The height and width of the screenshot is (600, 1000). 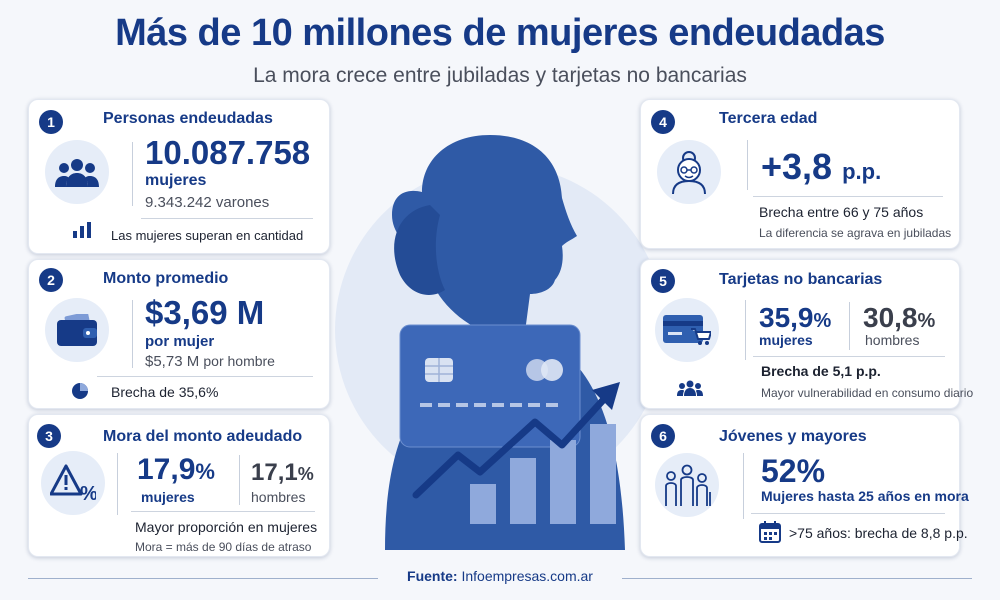 I want to click on trend-arrow-icon, so click(x=510, y=446).